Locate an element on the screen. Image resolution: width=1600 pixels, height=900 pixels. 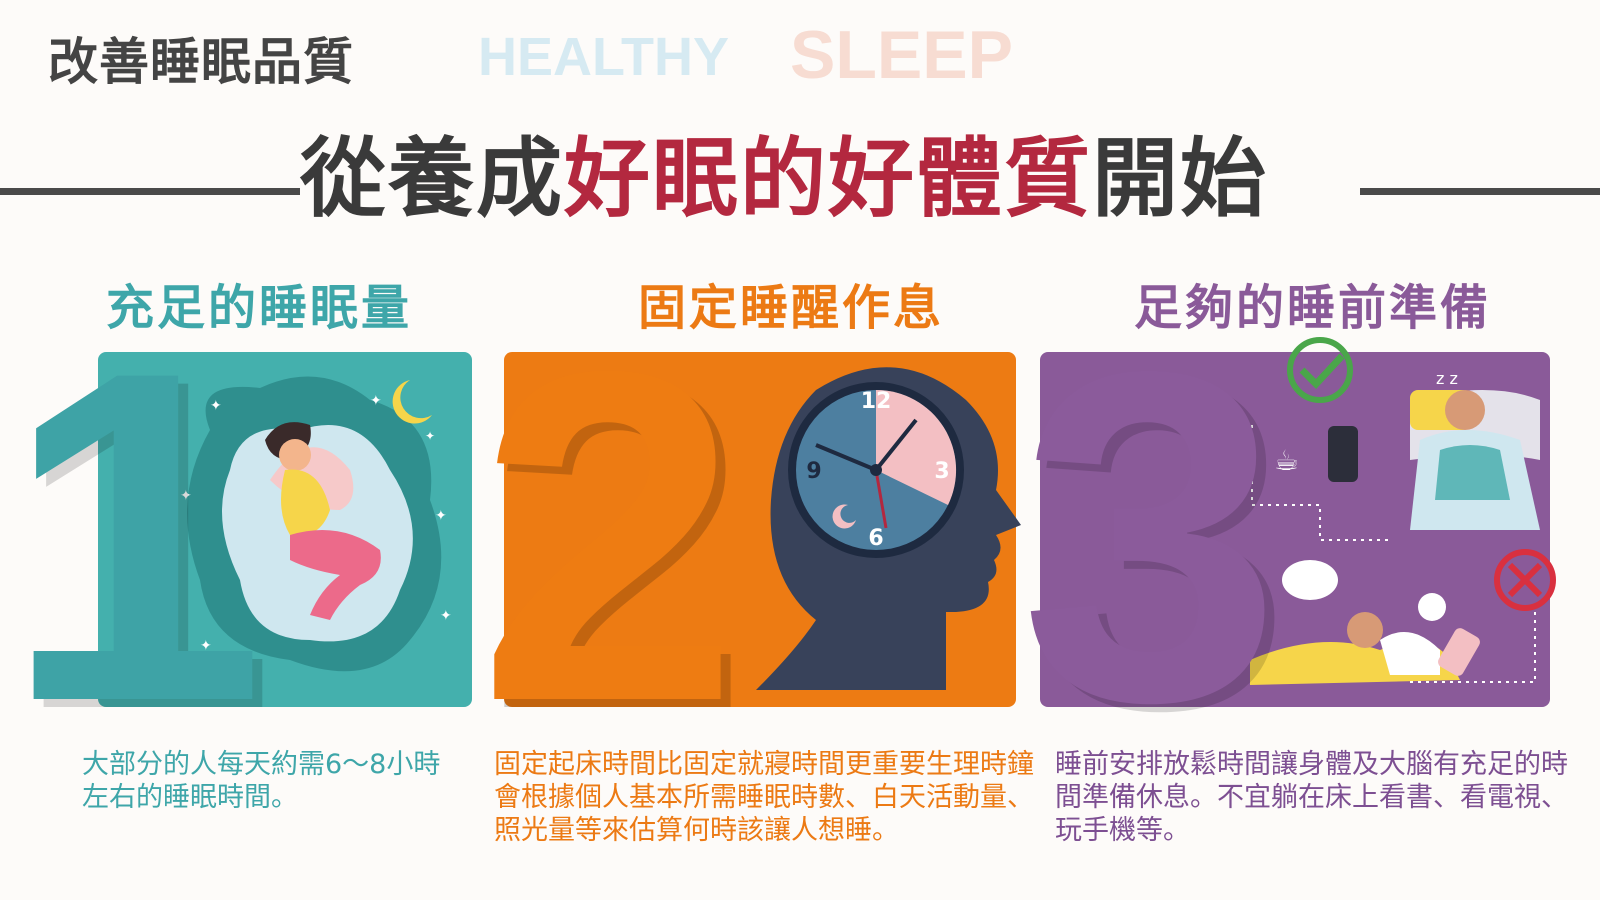
section-1-number: 1 is located at coordinates (135, 536).